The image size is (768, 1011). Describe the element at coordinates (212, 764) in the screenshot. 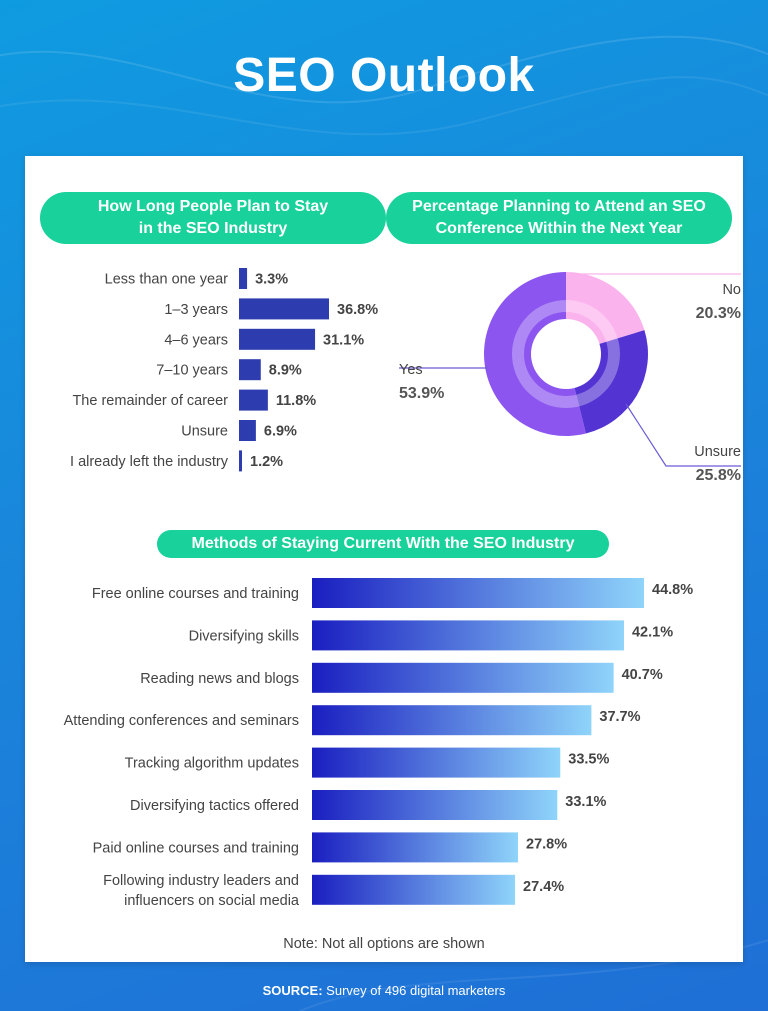

I see `method-category-label: Tracking algorithm updates` at that location.